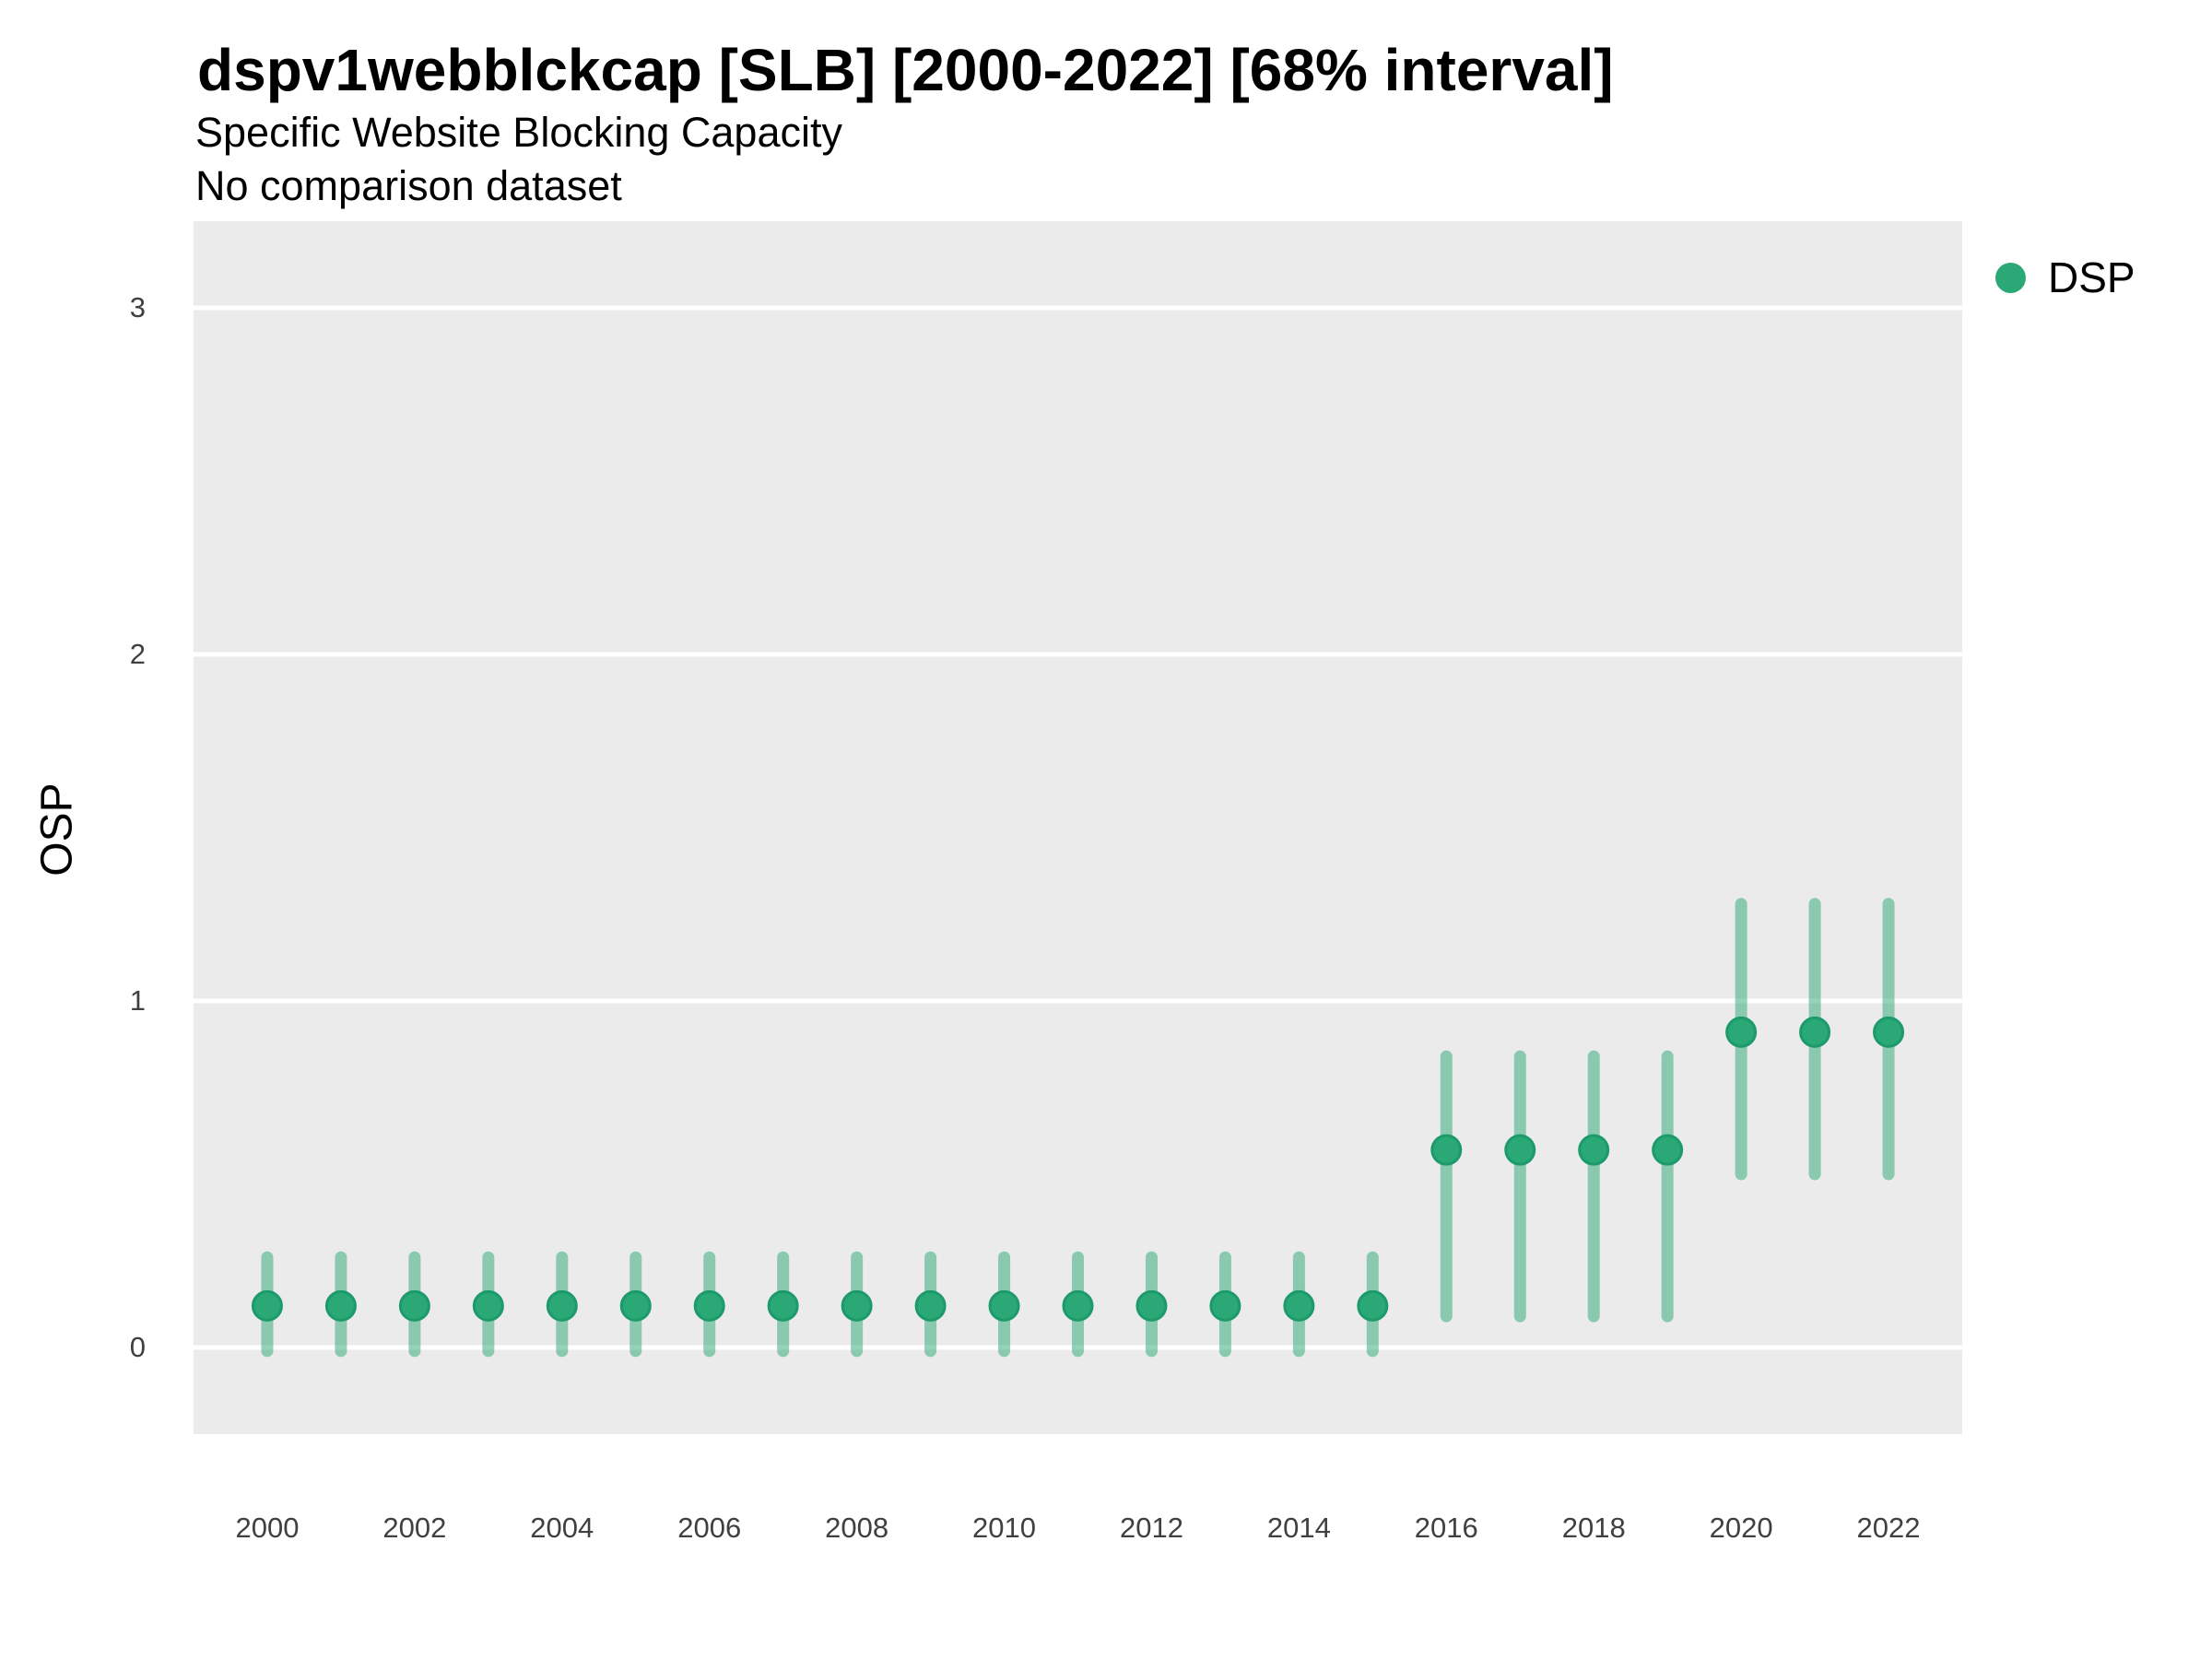 Image resolution: width=2212 pixels, height=1659 pixels. What do you see at coordinates (267, 1305) in the screenshot?
I see `point-DSP-2000` at bounding box center [267, 1305].